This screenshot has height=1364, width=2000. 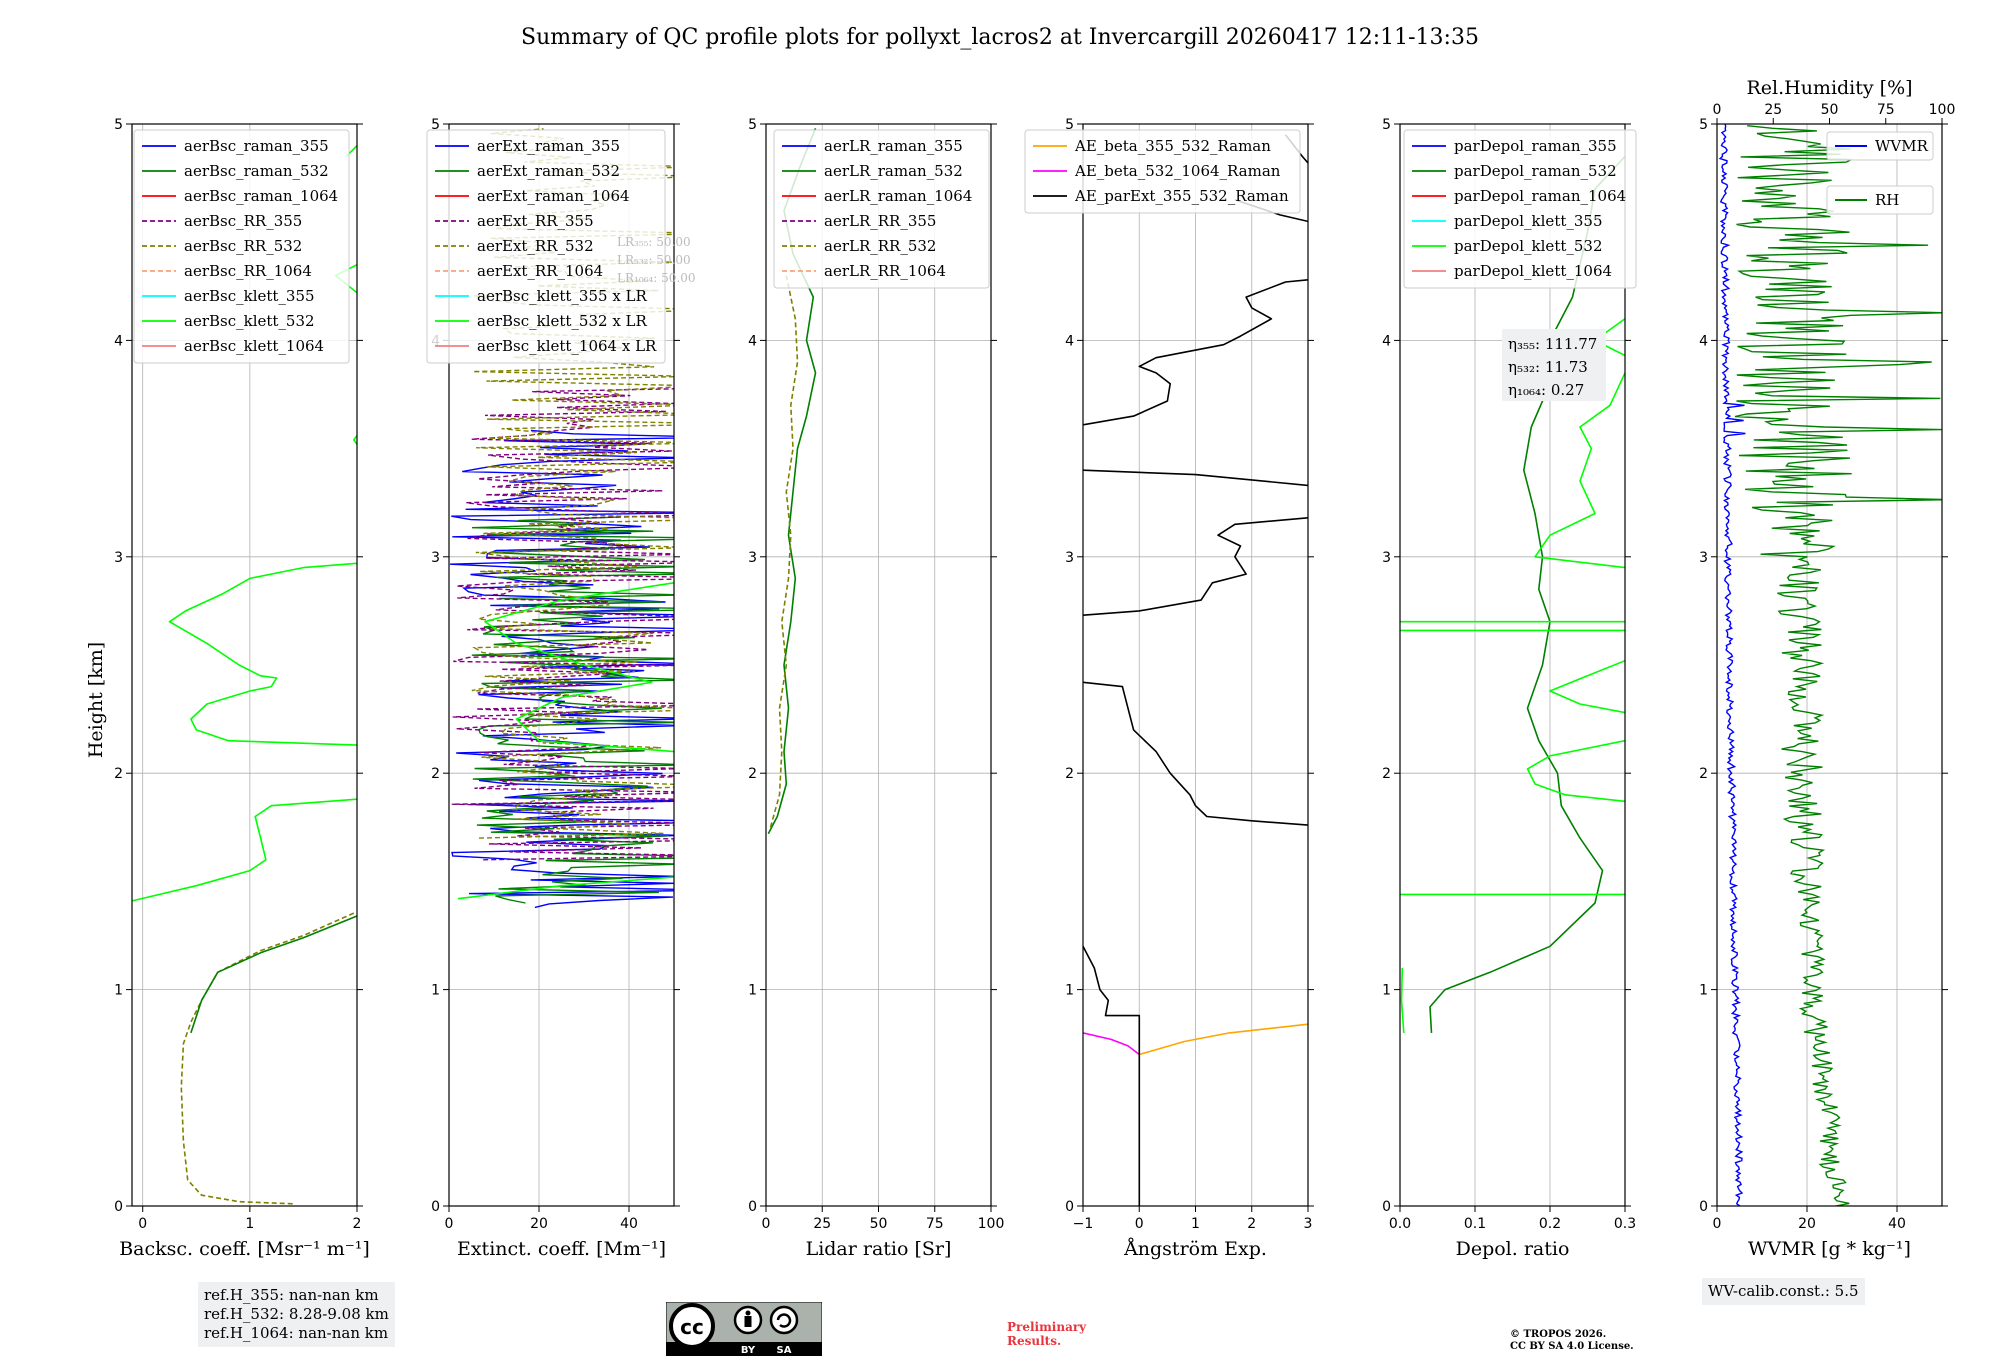 What do you see at coordinates (561, 669) in the screenshot?
I see `series-line-blue` at bounding box center [561, 669].